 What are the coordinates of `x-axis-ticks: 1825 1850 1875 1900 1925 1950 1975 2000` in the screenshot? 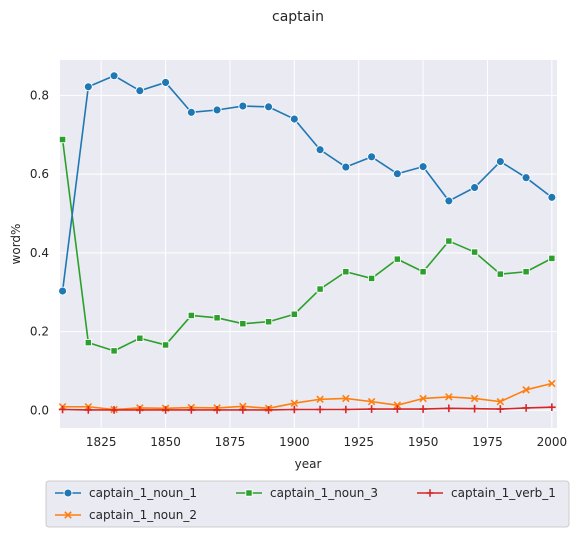 It's located at (326, 442).